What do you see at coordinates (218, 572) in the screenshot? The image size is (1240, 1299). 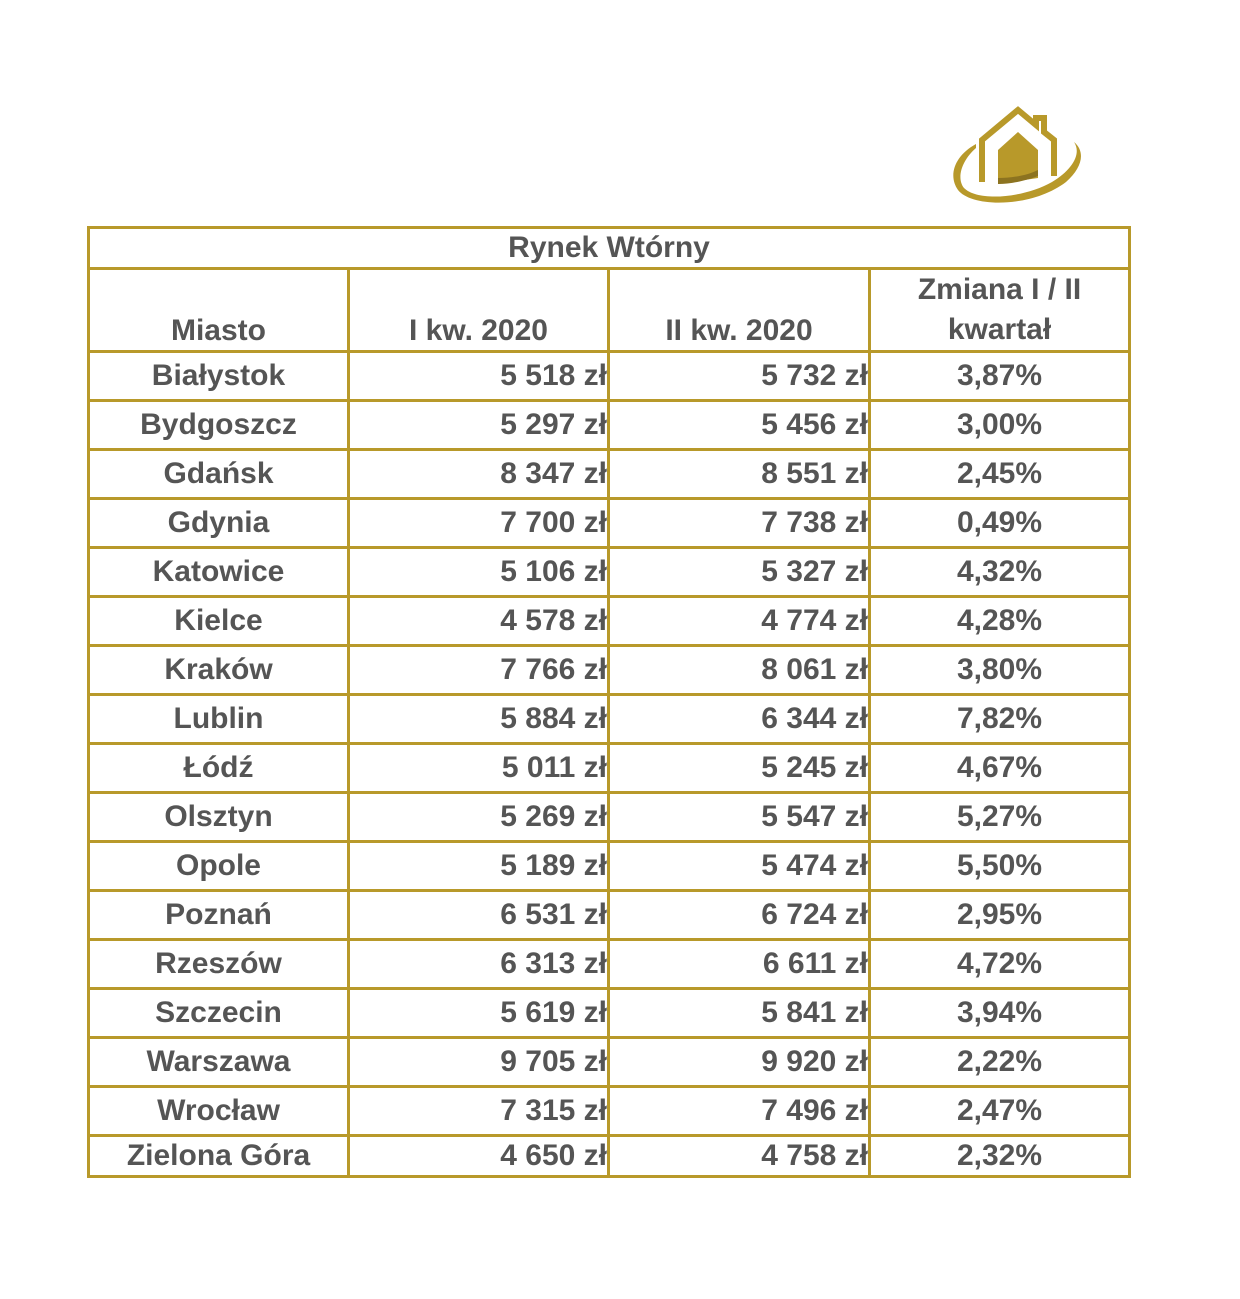 I see `cell-city: Katowice` at bounding box center [218, 572].